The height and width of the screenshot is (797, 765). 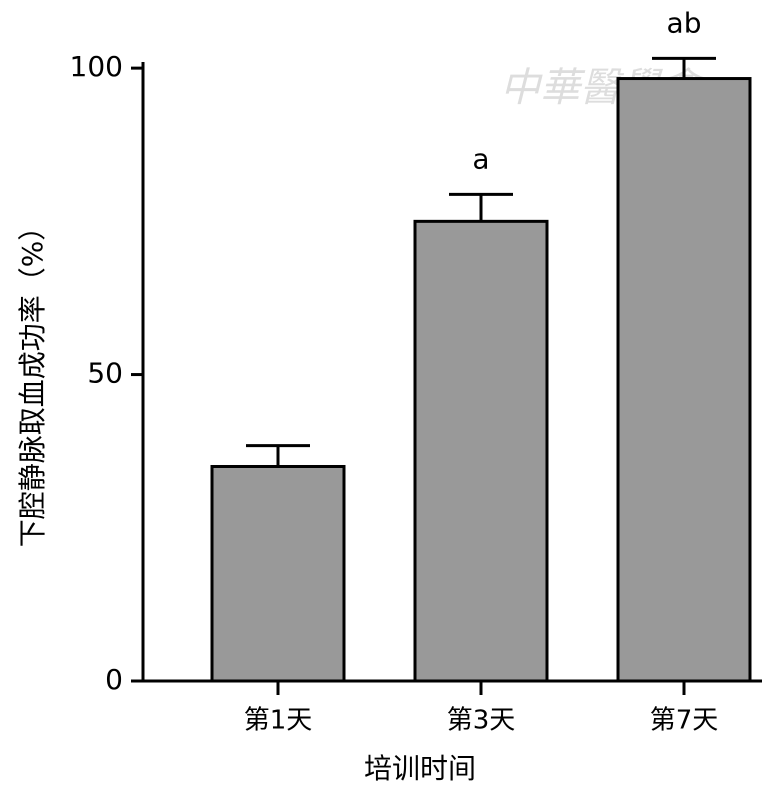 I want to click on y-tick-label: 0, so click(x=114, y=679).